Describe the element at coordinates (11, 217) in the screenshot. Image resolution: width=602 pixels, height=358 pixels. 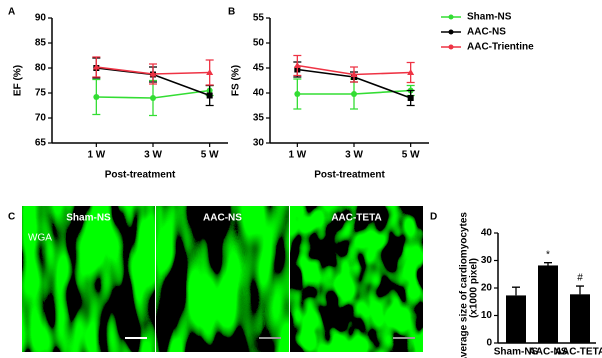
I see `panel-label: C` at that location.